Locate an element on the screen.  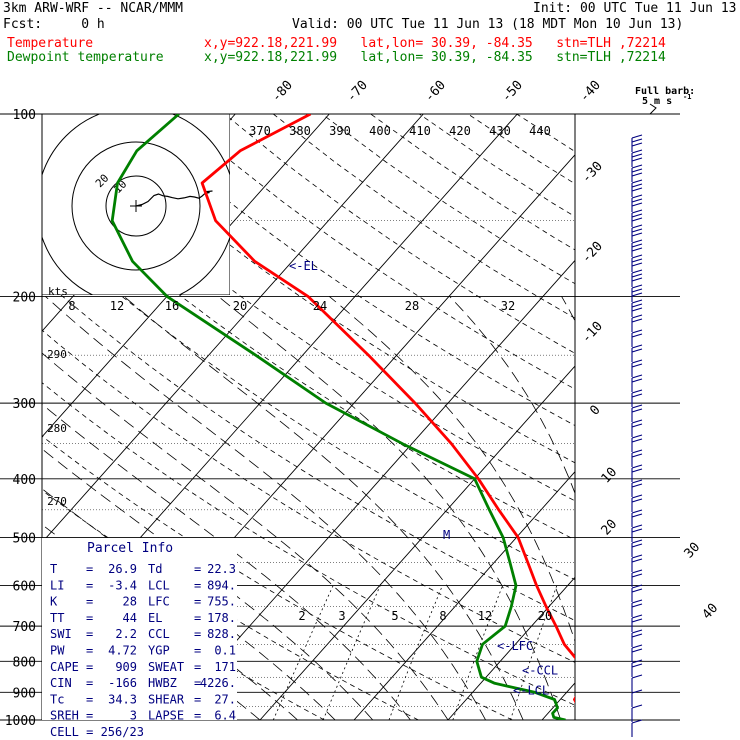
init-time: Init: 00 UTC Tue 11 Jun 13 is located at coordinates (635, 8).